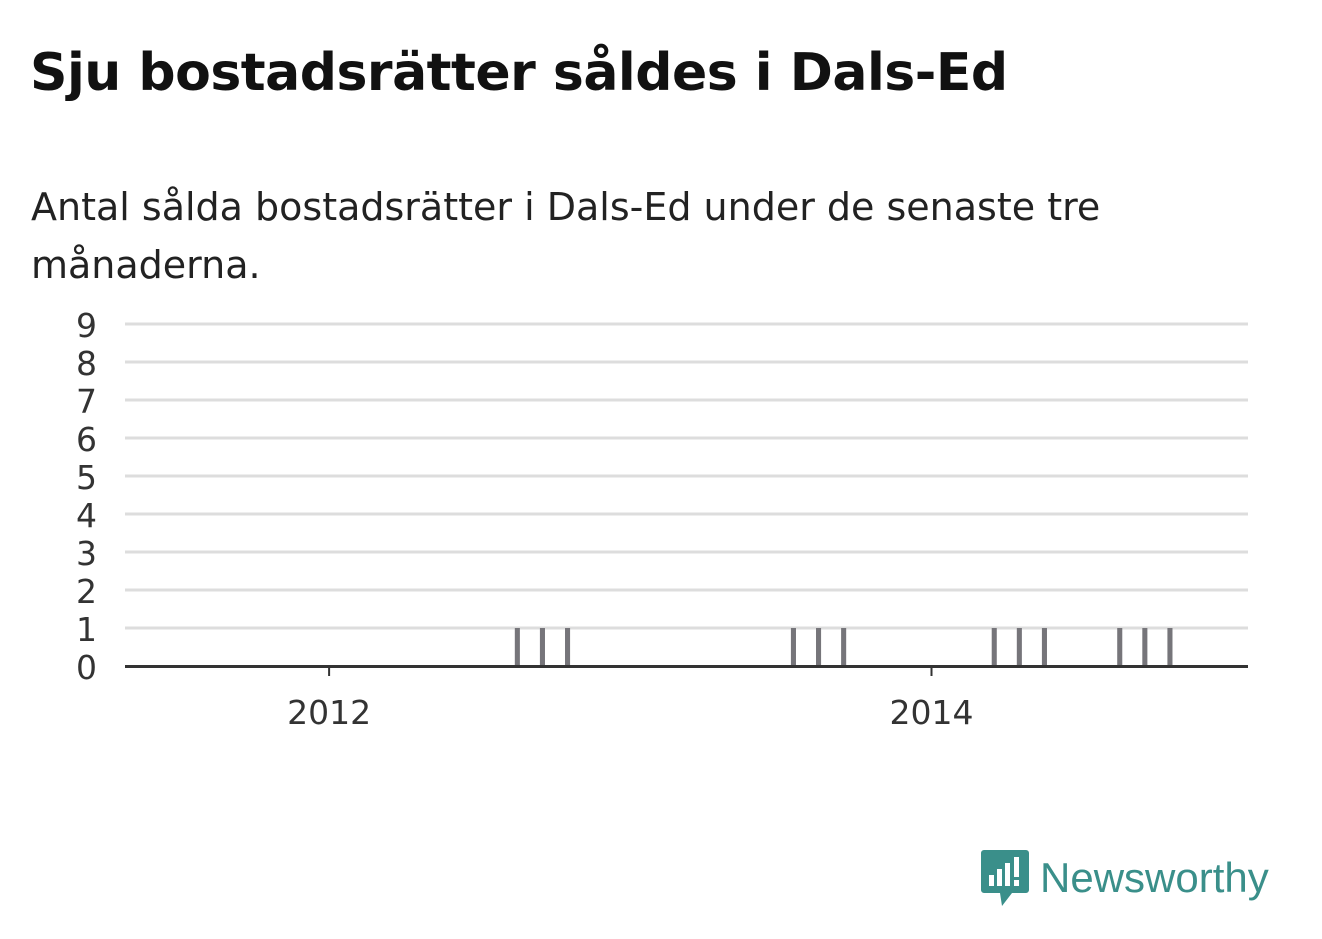 The width and height of the screenshot is (1322, 939). What do you see at coordinates (86, 439) in the screenshot?
I see `y-tick-label: 6` at bounding box center [86, 439].